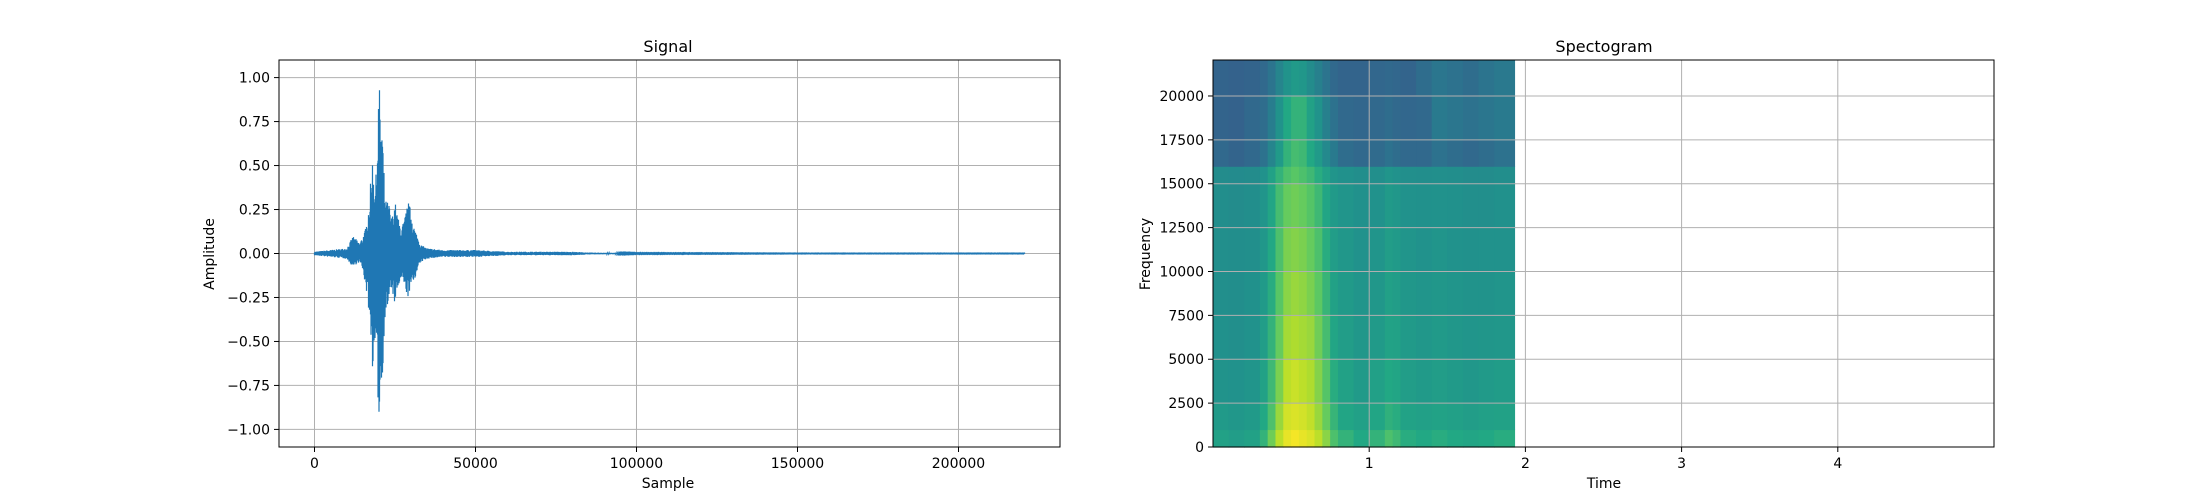 This screenshot has height=500, width=2200. What do you see at coordinates (1186, 360) in the screenshot?
I see `spectrogram-y-tick-label: 5000` at bounding box center [1186, 360].